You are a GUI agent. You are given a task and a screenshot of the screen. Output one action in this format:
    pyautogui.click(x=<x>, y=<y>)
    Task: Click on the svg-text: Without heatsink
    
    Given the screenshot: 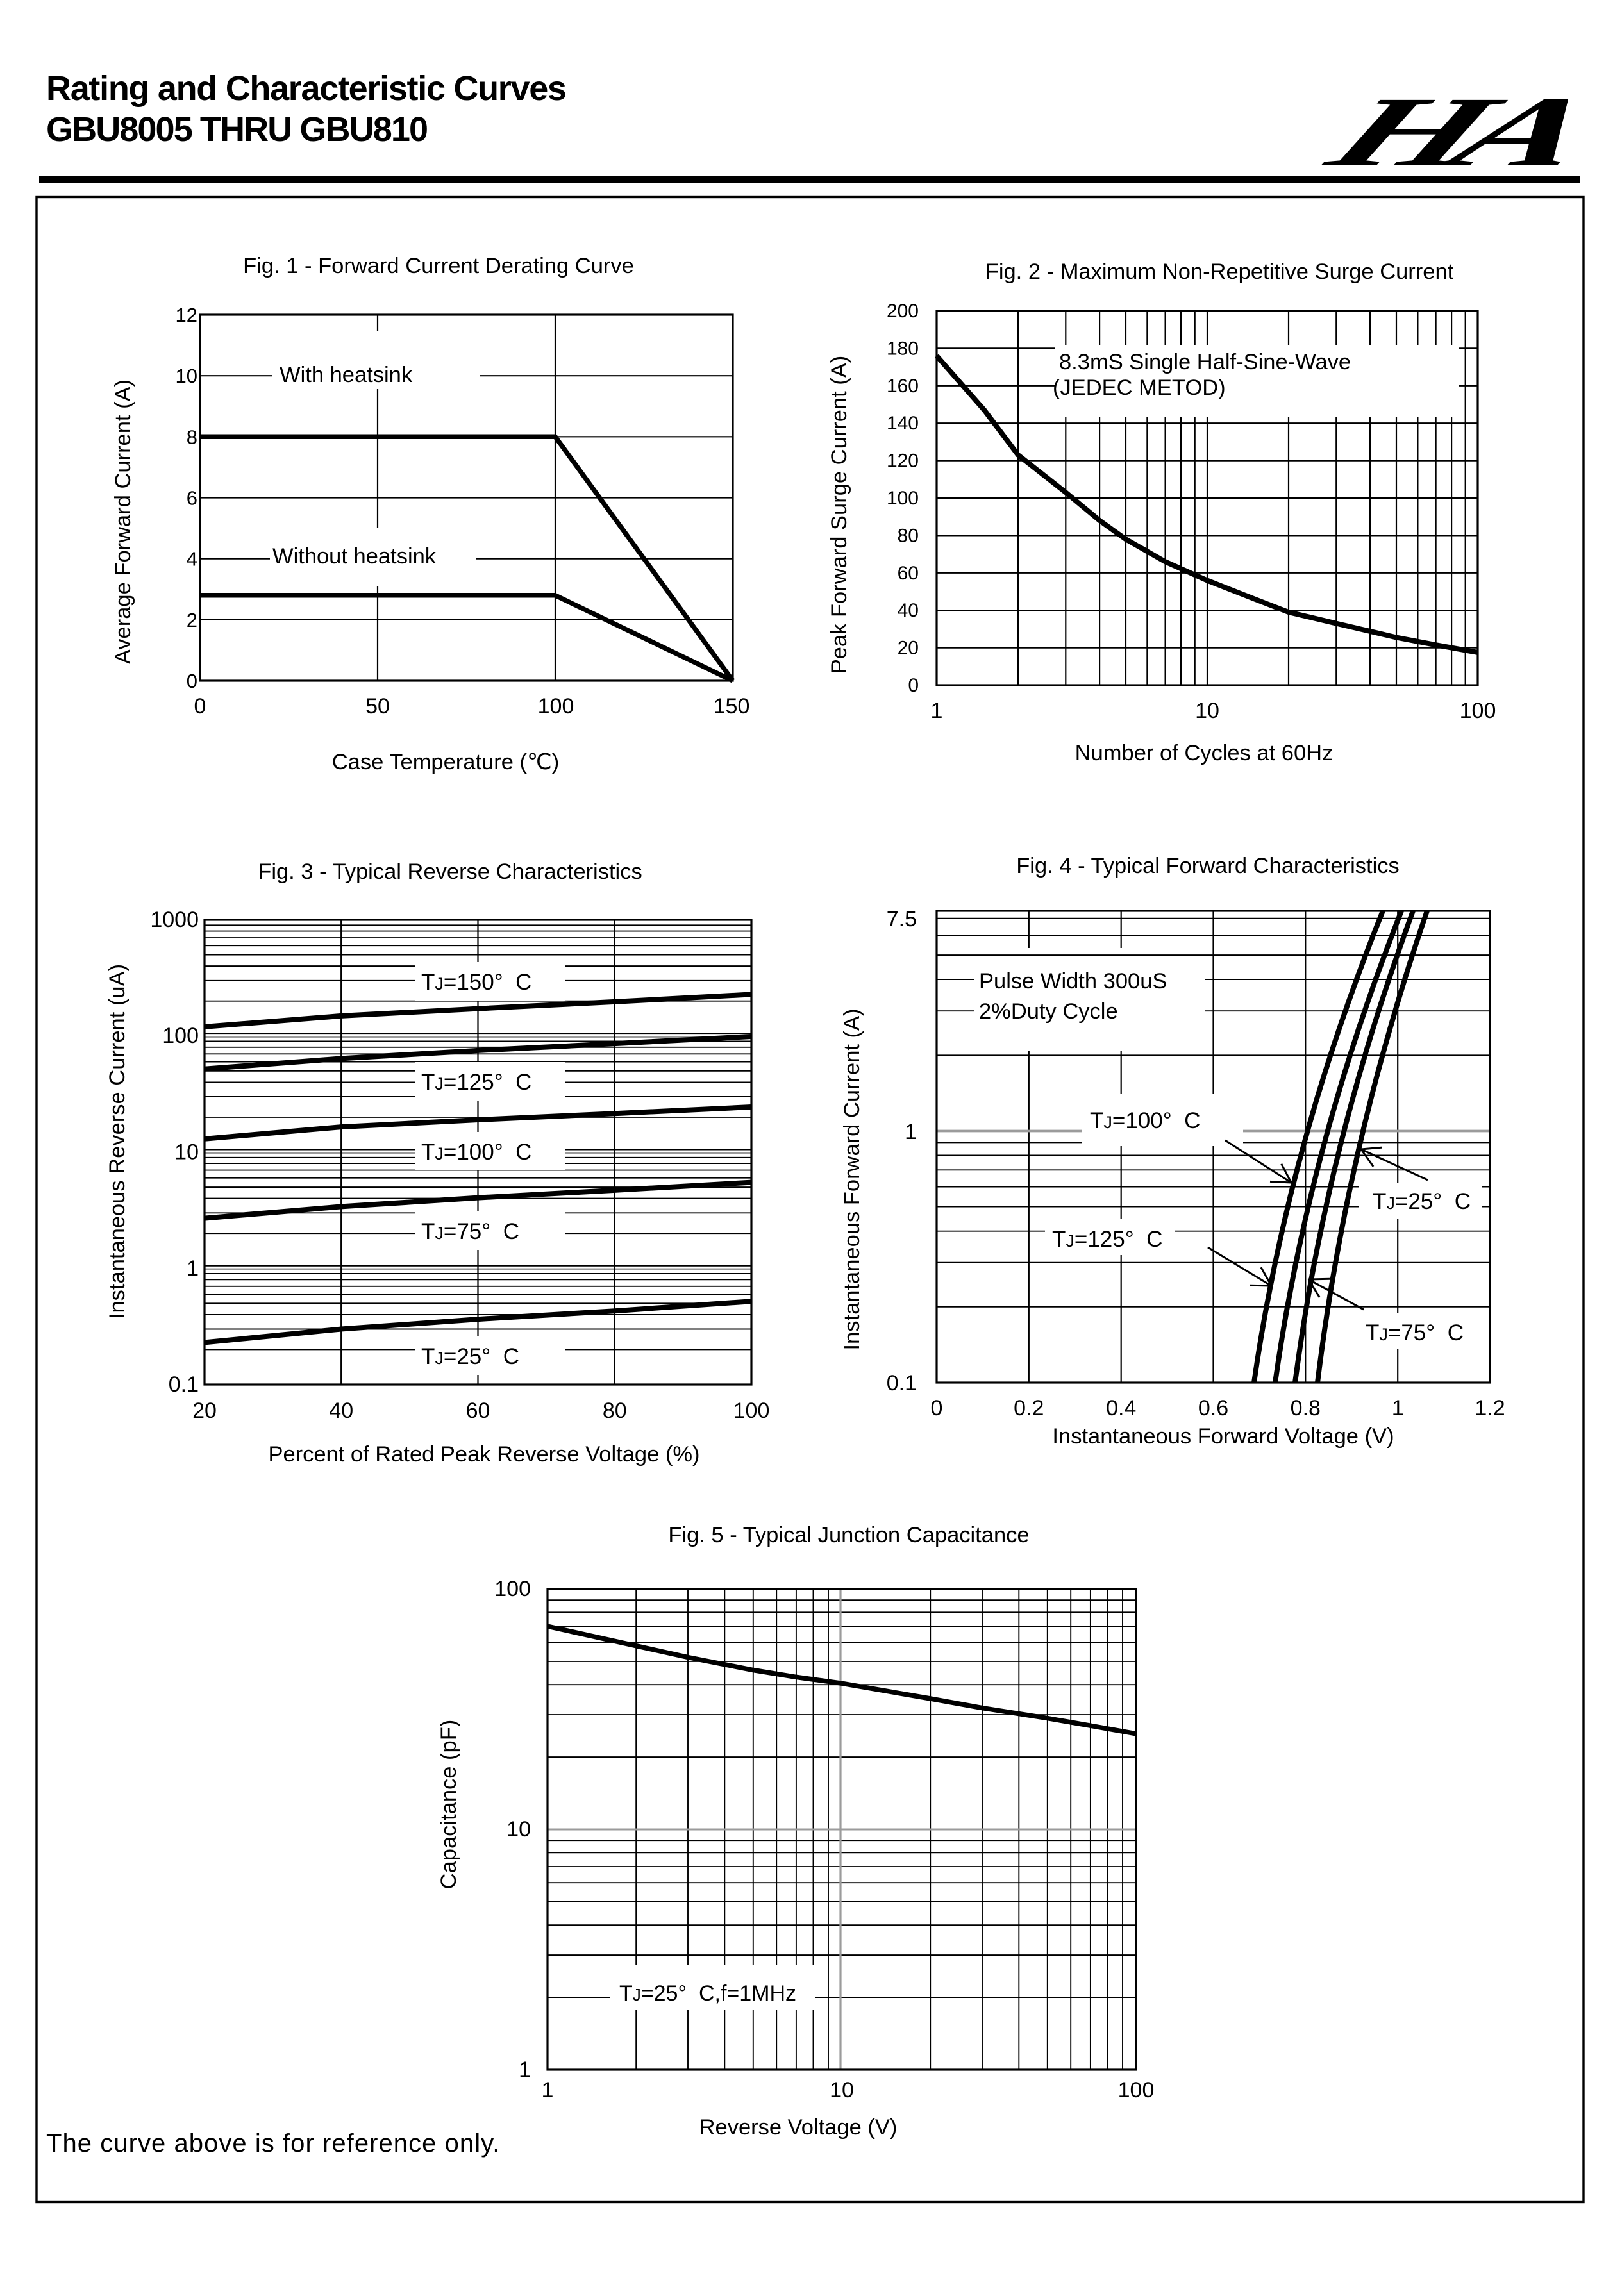 What is the action you would take?
    pyautogui.click(x=354, y=556)
    